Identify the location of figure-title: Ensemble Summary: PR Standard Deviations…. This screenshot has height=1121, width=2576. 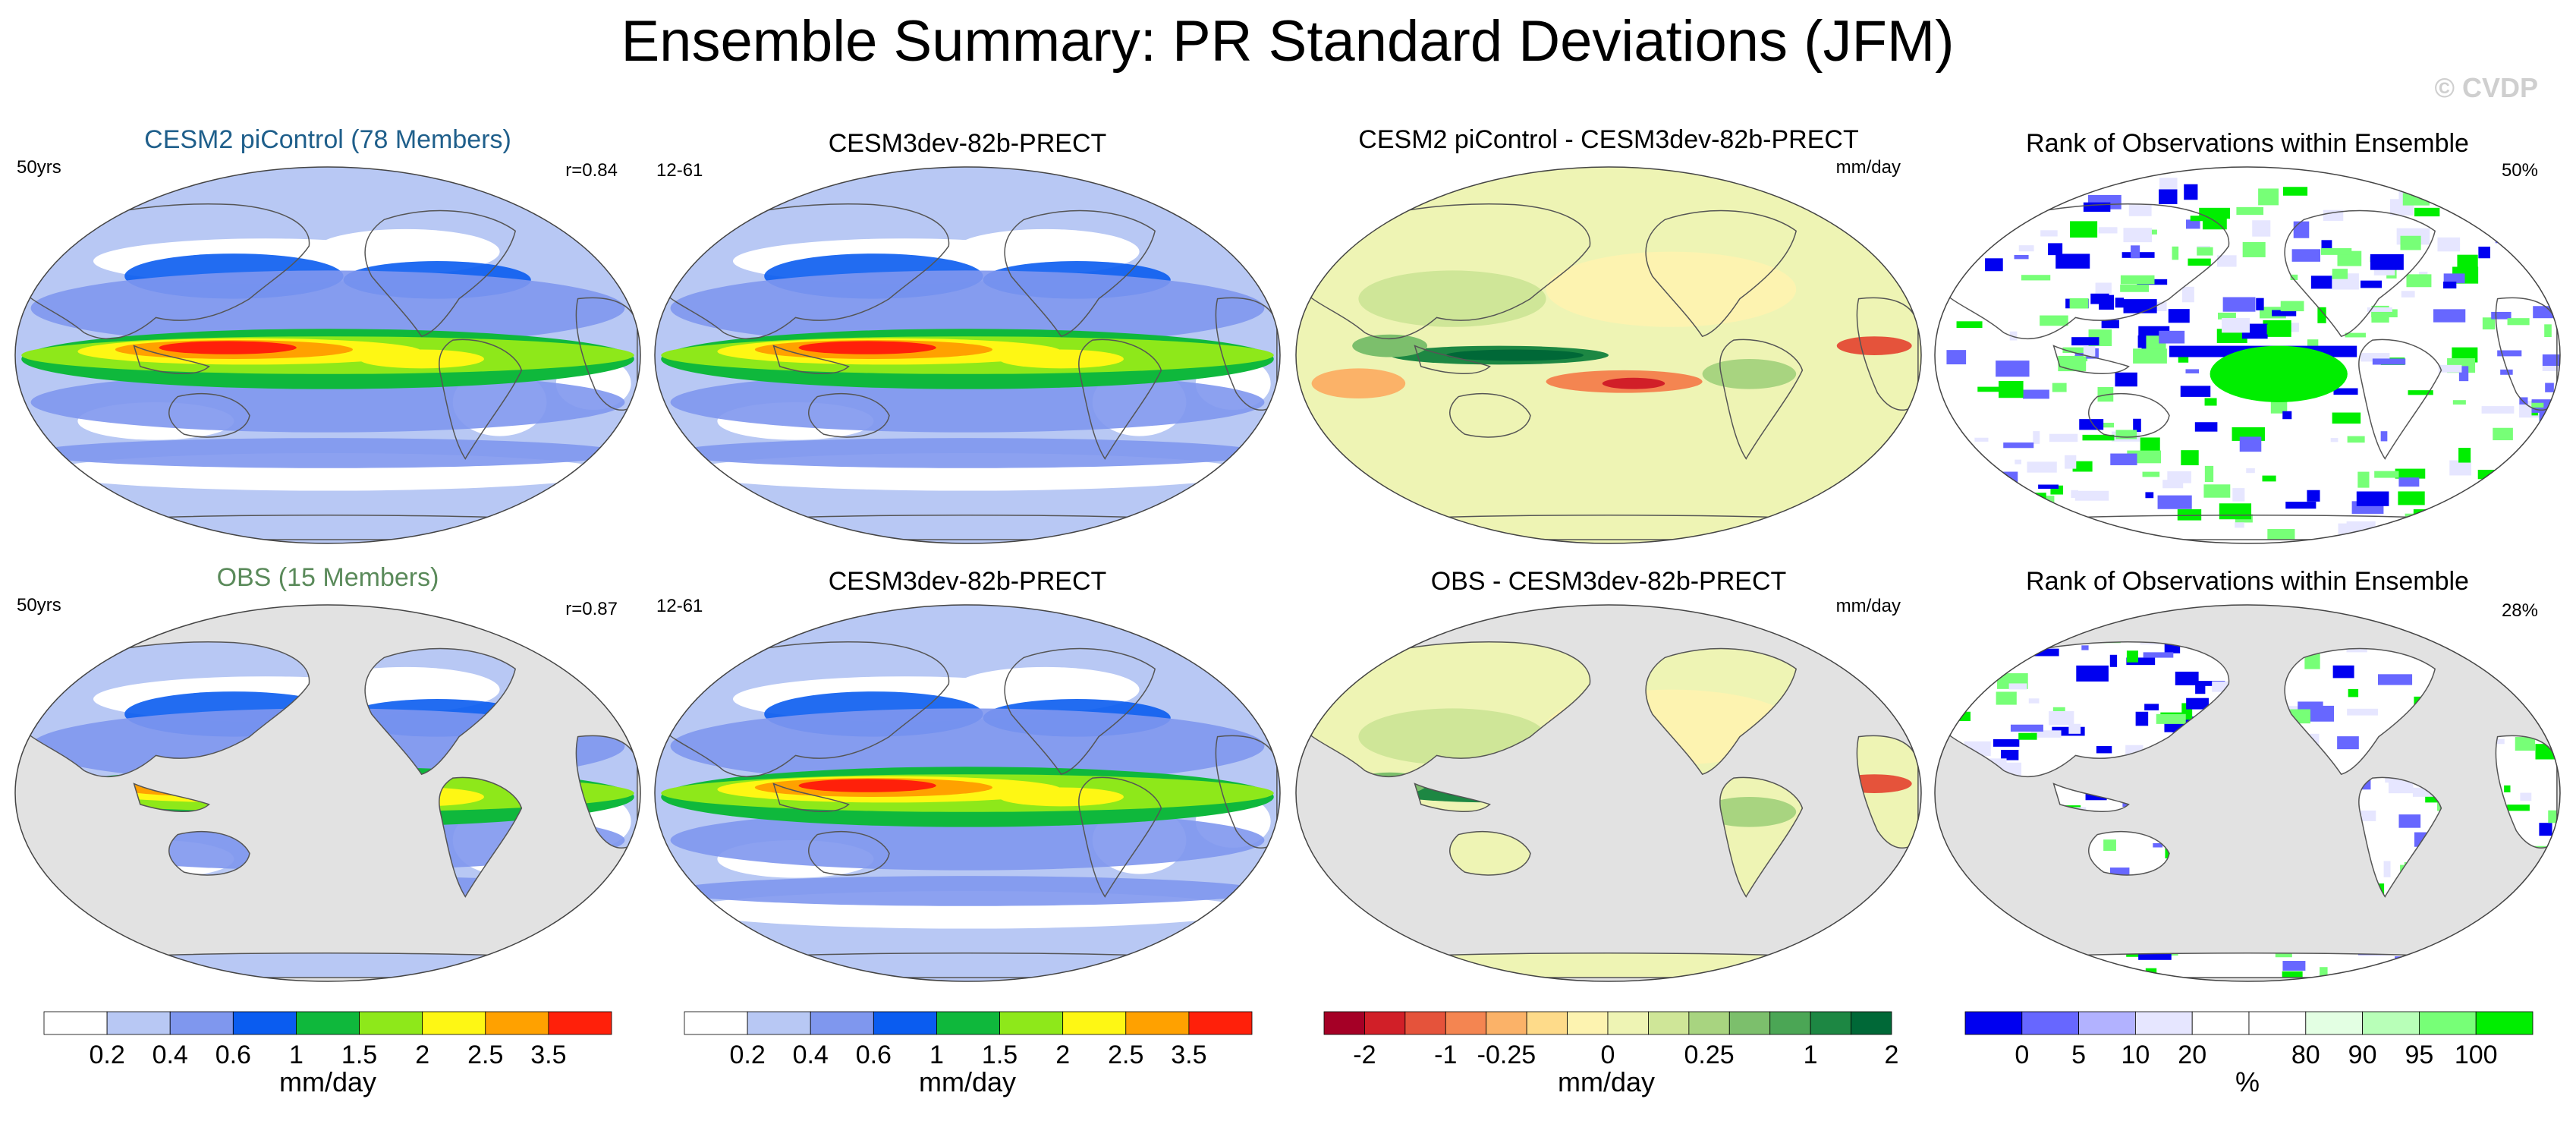
(1287, 41).